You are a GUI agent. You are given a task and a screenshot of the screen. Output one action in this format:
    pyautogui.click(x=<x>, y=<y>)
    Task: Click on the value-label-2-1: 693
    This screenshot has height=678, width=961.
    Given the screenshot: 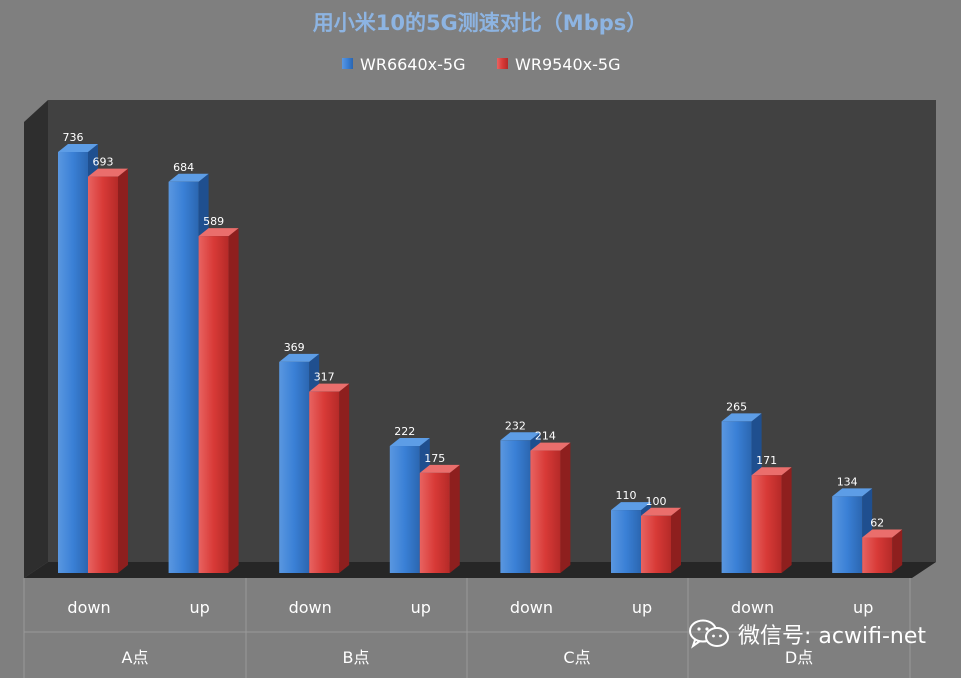 What is the action you would take?
    pyautogui.click(x=103, y=162)
    